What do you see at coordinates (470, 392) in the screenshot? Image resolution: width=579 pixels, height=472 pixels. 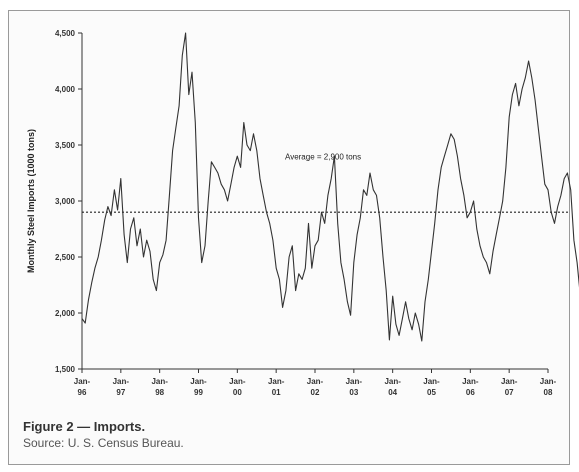 I see `x-tick-label-bottom: 06` at bounding box center [470, 392].